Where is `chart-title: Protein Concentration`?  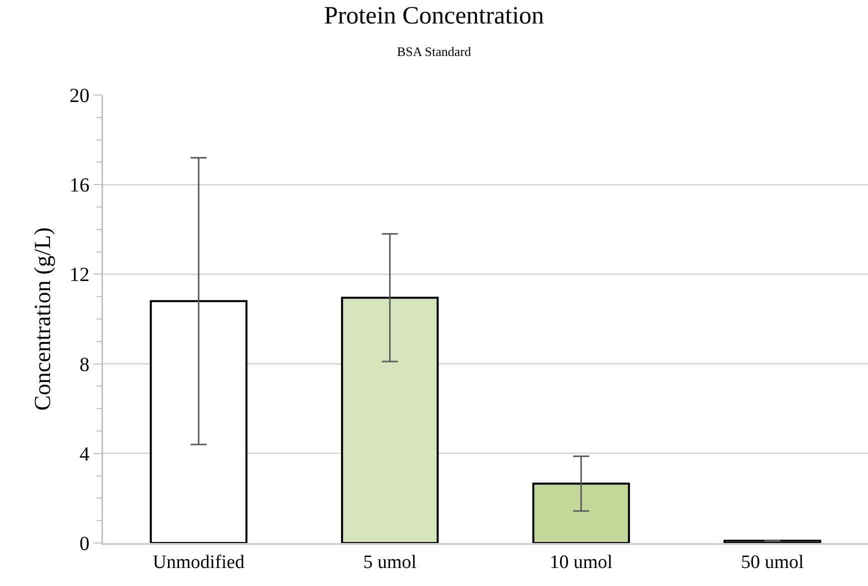
chart-title: Protein Concentration is located at coordinates (434, 16).